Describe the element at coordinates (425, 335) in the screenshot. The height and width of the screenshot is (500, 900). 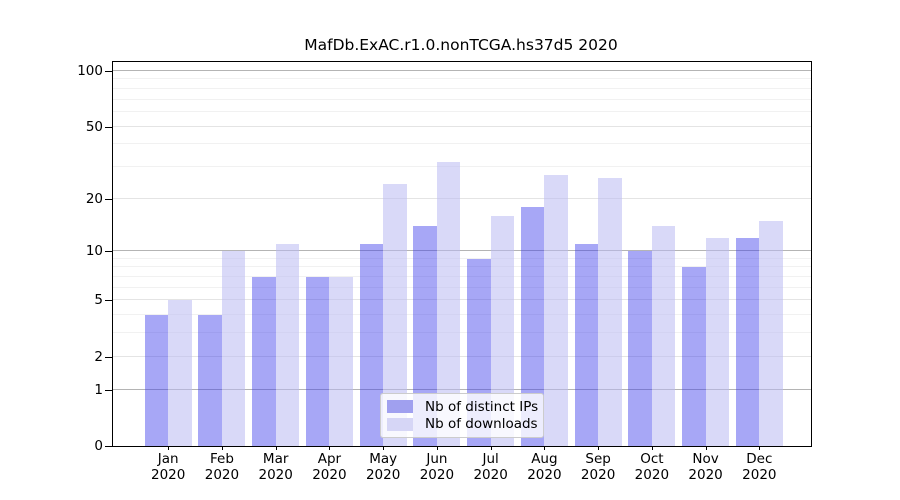
I see `bar-ips-jun` at that location.